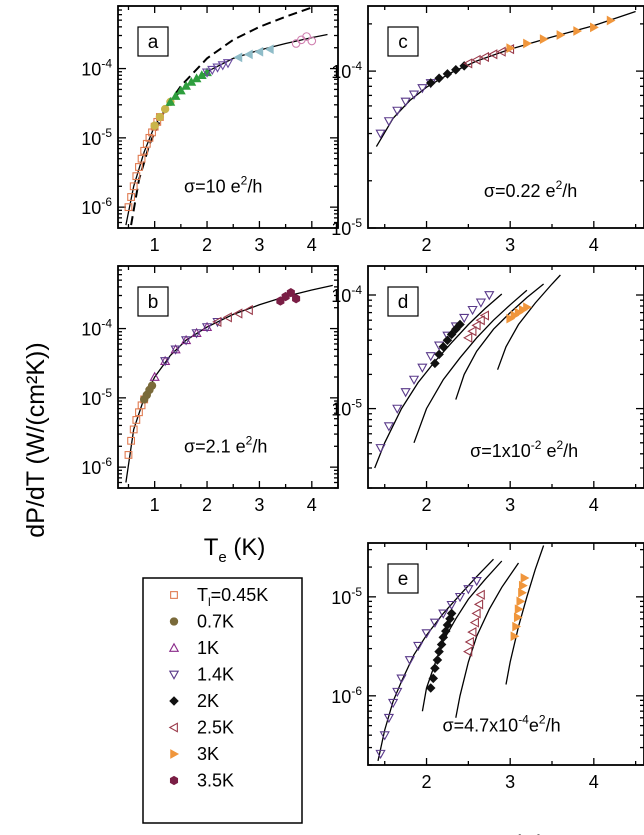 This screenshot has width=644, height=835. I want to click on plot-frame-e, so click(505, 654).